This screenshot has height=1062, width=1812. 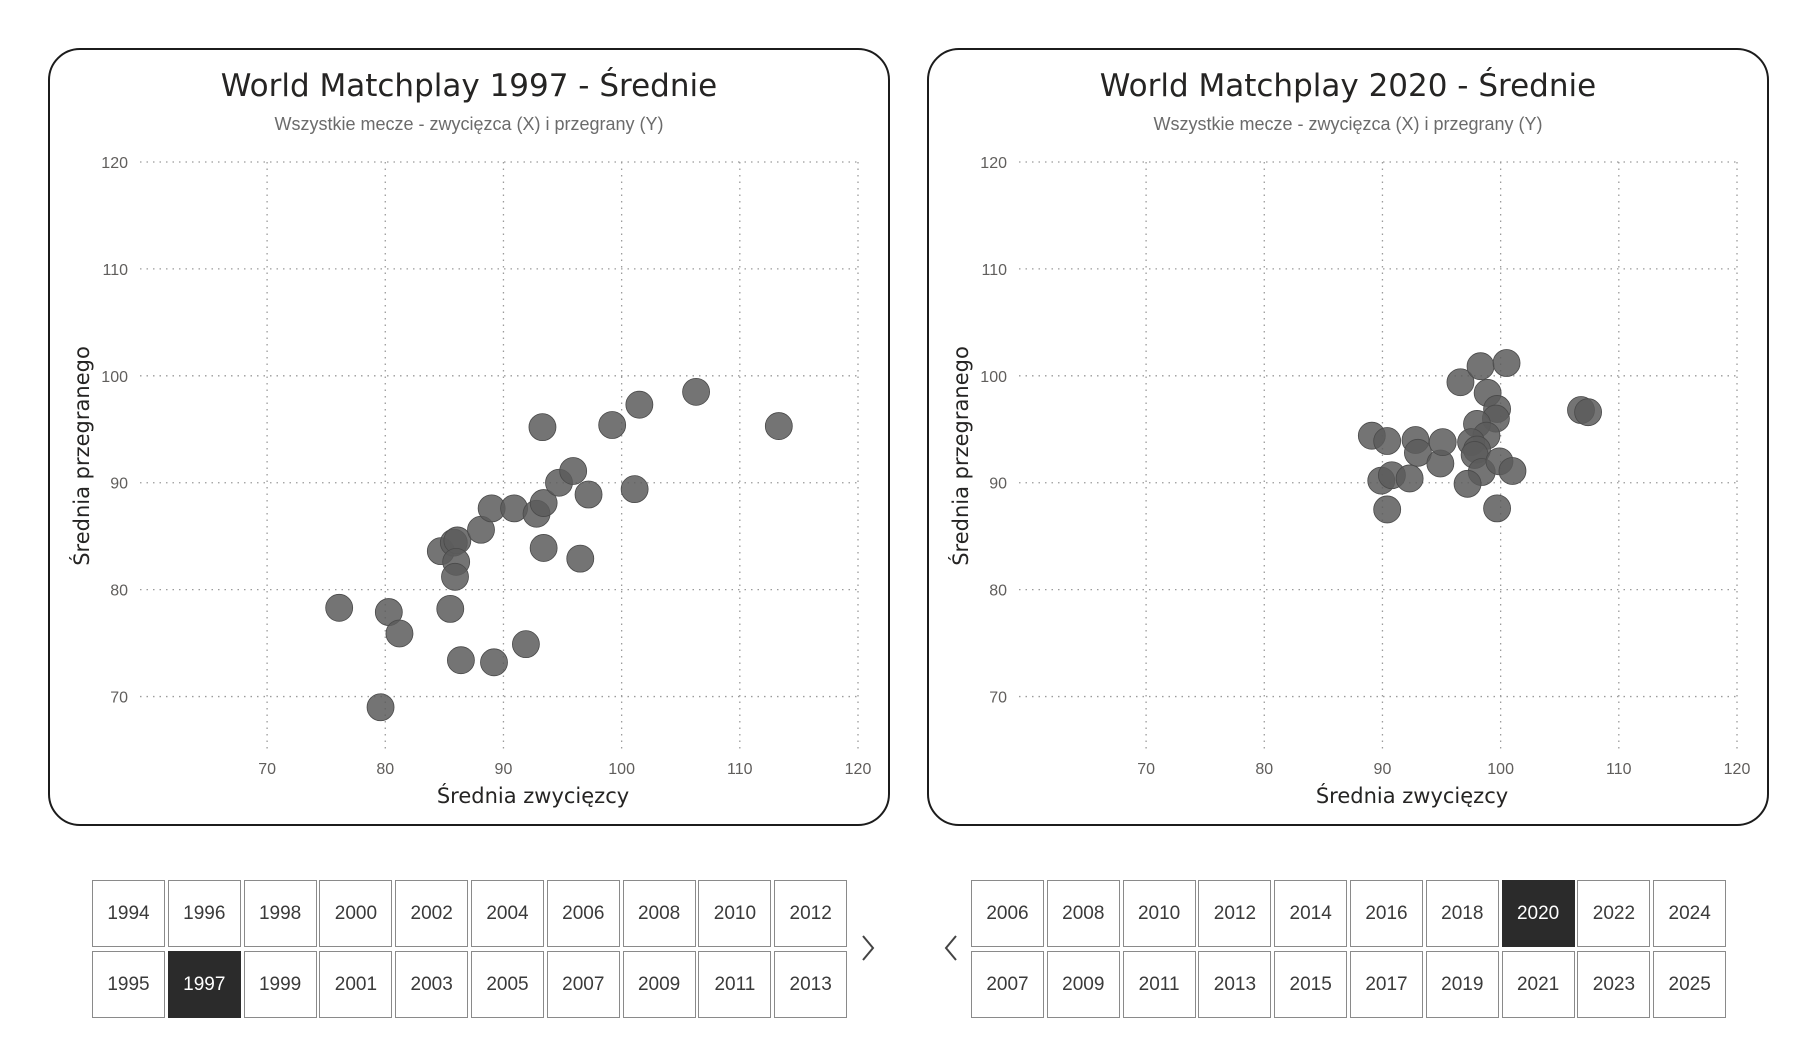 I want to click on year-button-2003: 2003, so click(x=432, y=984).